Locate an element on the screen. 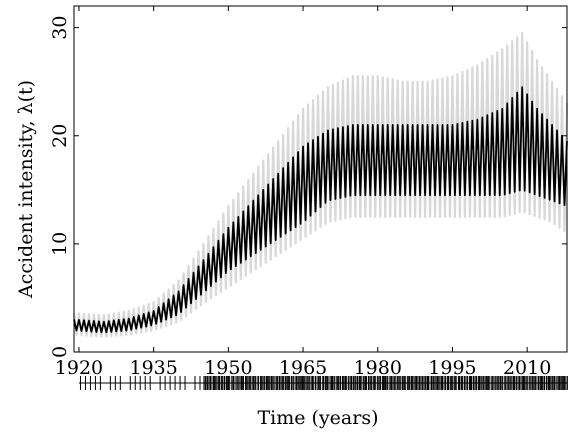  event-rug is located at coordinates (323, 383).